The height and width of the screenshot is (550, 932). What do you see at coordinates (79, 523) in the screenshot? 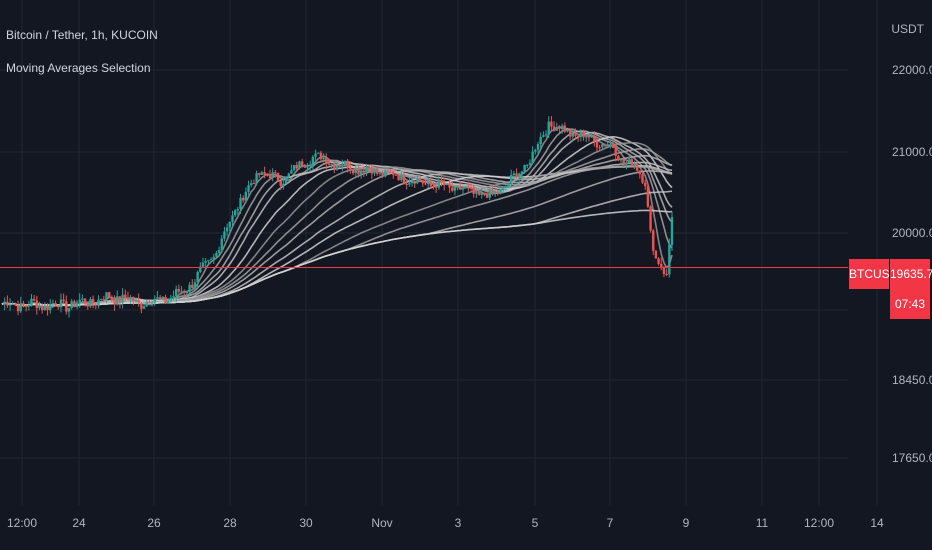
I see `x-tick-label: 24` at bounding box center [79, 523].